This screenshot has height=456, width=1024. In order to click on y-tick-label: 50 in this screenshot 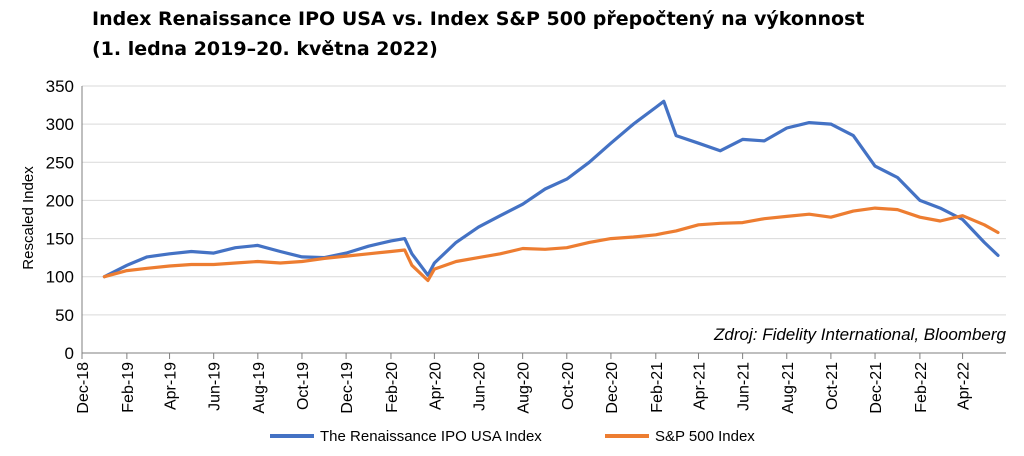, I will do `click(64, 315)`.